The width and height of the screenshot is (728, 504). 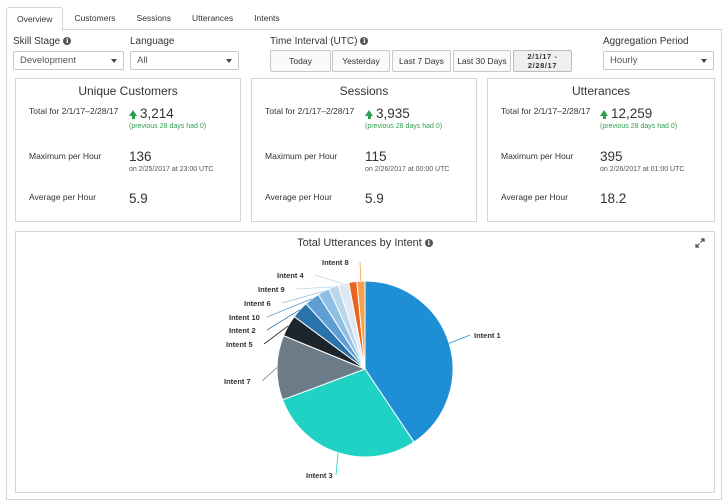 What do you see at coordinates (376, 156) in the screenshot?
I see `max-value: 115` at bounding box center [376, 156].